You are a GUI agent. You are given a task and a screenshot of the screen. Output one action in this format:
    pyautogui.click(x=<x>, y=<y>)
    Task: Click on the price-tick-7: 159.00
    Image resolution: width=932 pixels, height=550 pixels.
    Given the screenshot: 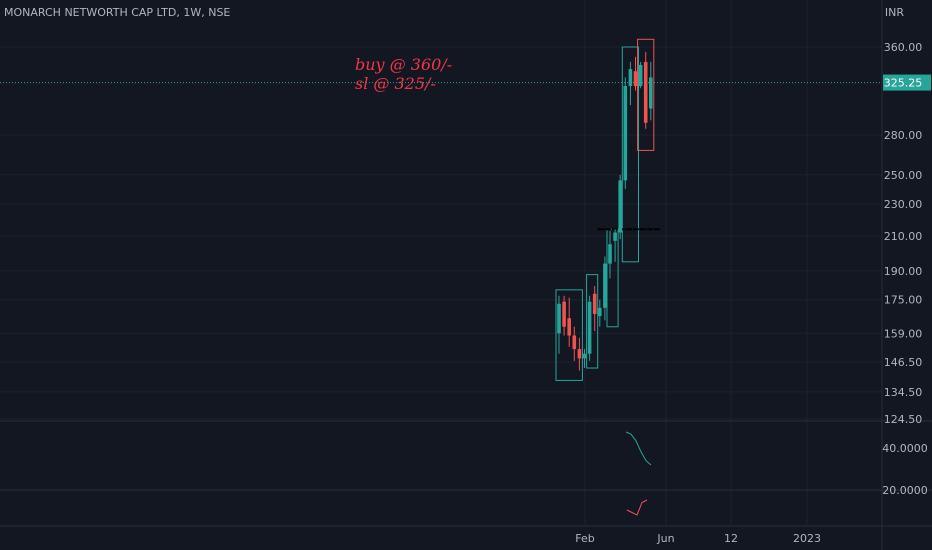 What is the action you would take?
    pyautogui.click(x=903, y=333)
    